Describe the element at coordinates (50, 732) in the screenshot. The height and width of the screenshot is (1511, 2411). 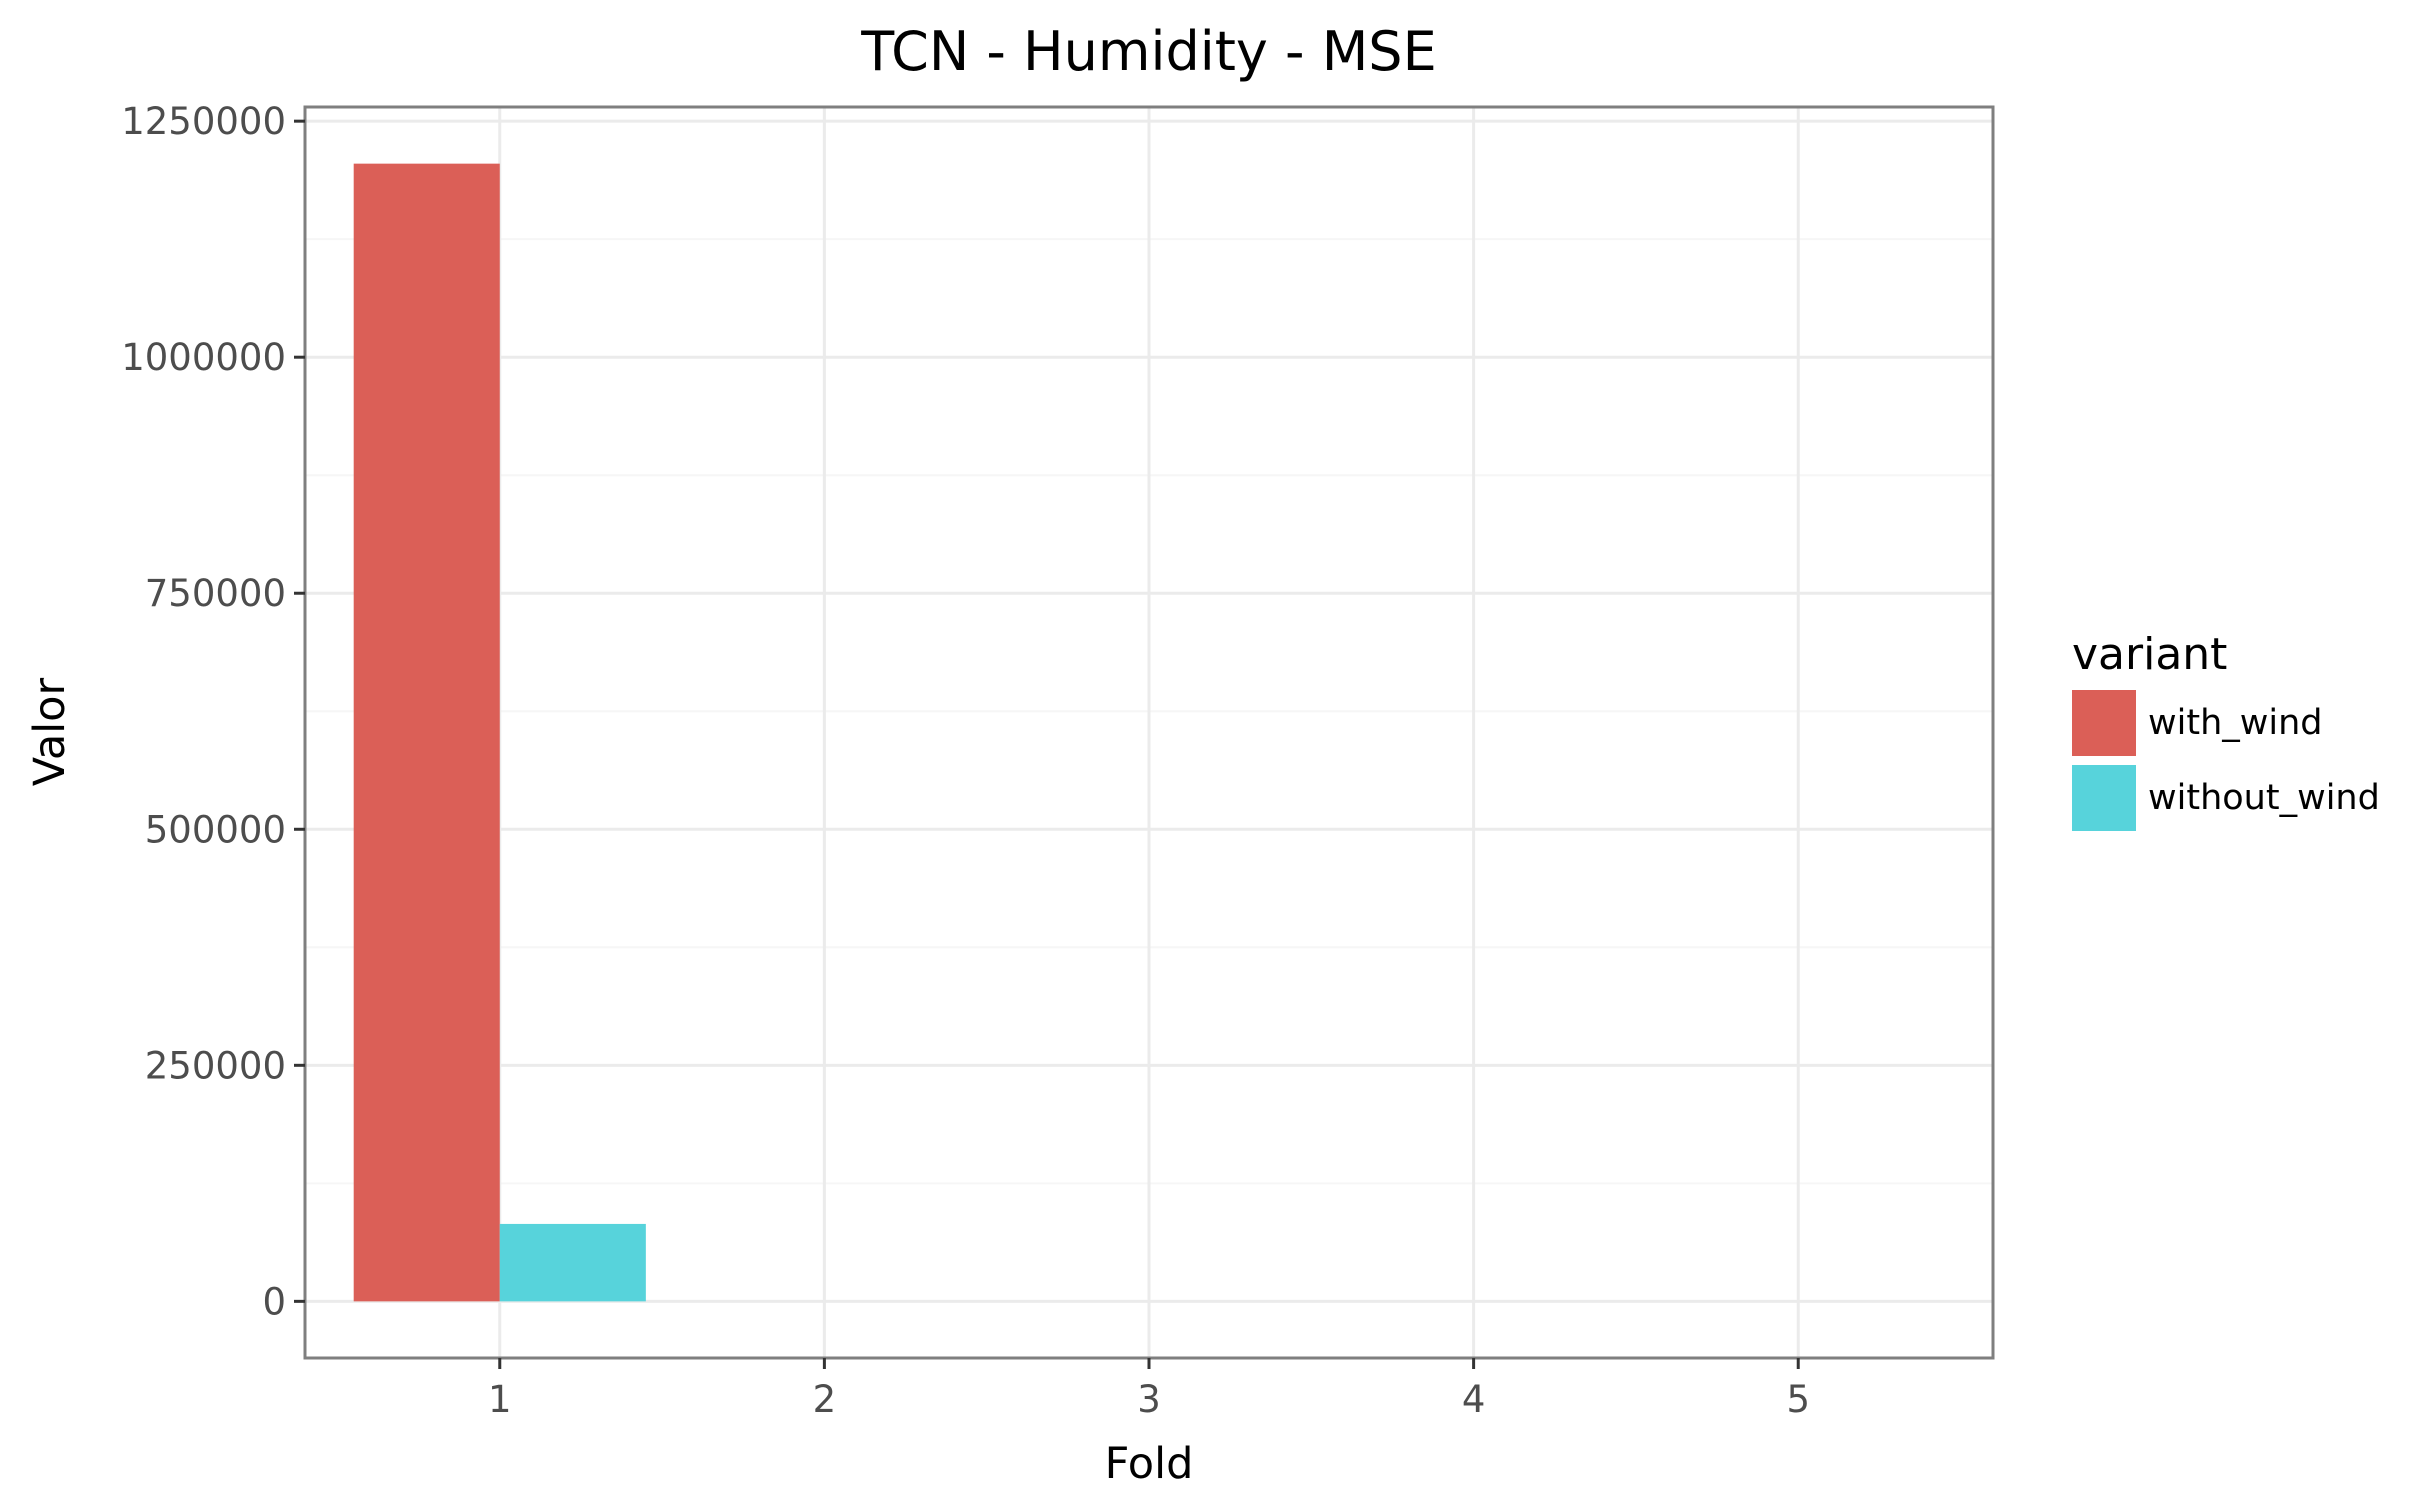
I see `y-axis-title: Valor` at that location.